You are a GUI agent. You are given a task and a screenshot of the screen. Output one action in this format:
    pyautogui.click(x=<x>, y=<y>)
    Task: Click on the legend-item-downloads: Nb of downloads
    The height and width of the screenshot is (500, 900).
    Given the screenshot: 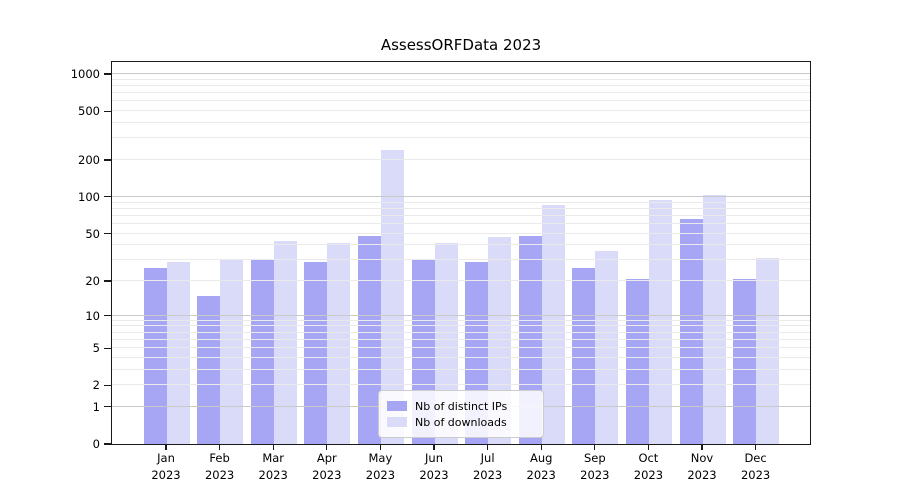 What is the action you would take?
    pyautogui.click(x=461, y=422)
    